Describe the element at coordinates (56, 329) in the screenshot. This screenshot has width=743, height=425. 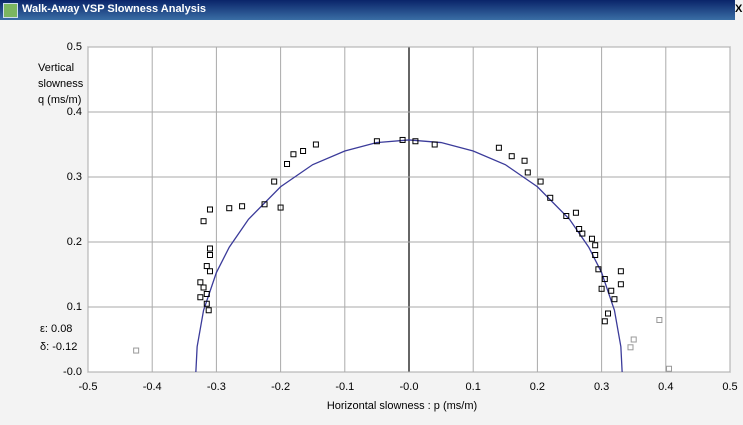
I see `annotation: ε: 0.08` at that location.